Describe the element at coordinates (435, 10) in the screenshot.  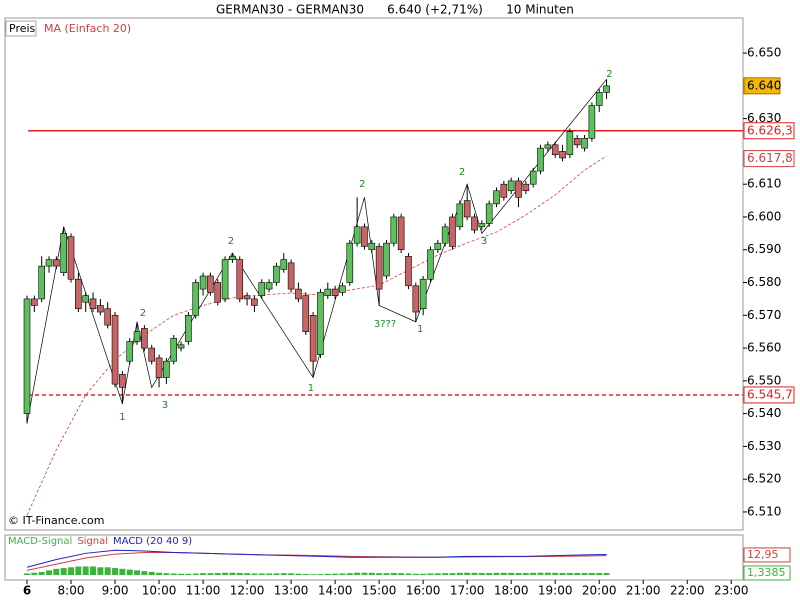
I see `price-text: 6.640 (+2,71%)` at that location.